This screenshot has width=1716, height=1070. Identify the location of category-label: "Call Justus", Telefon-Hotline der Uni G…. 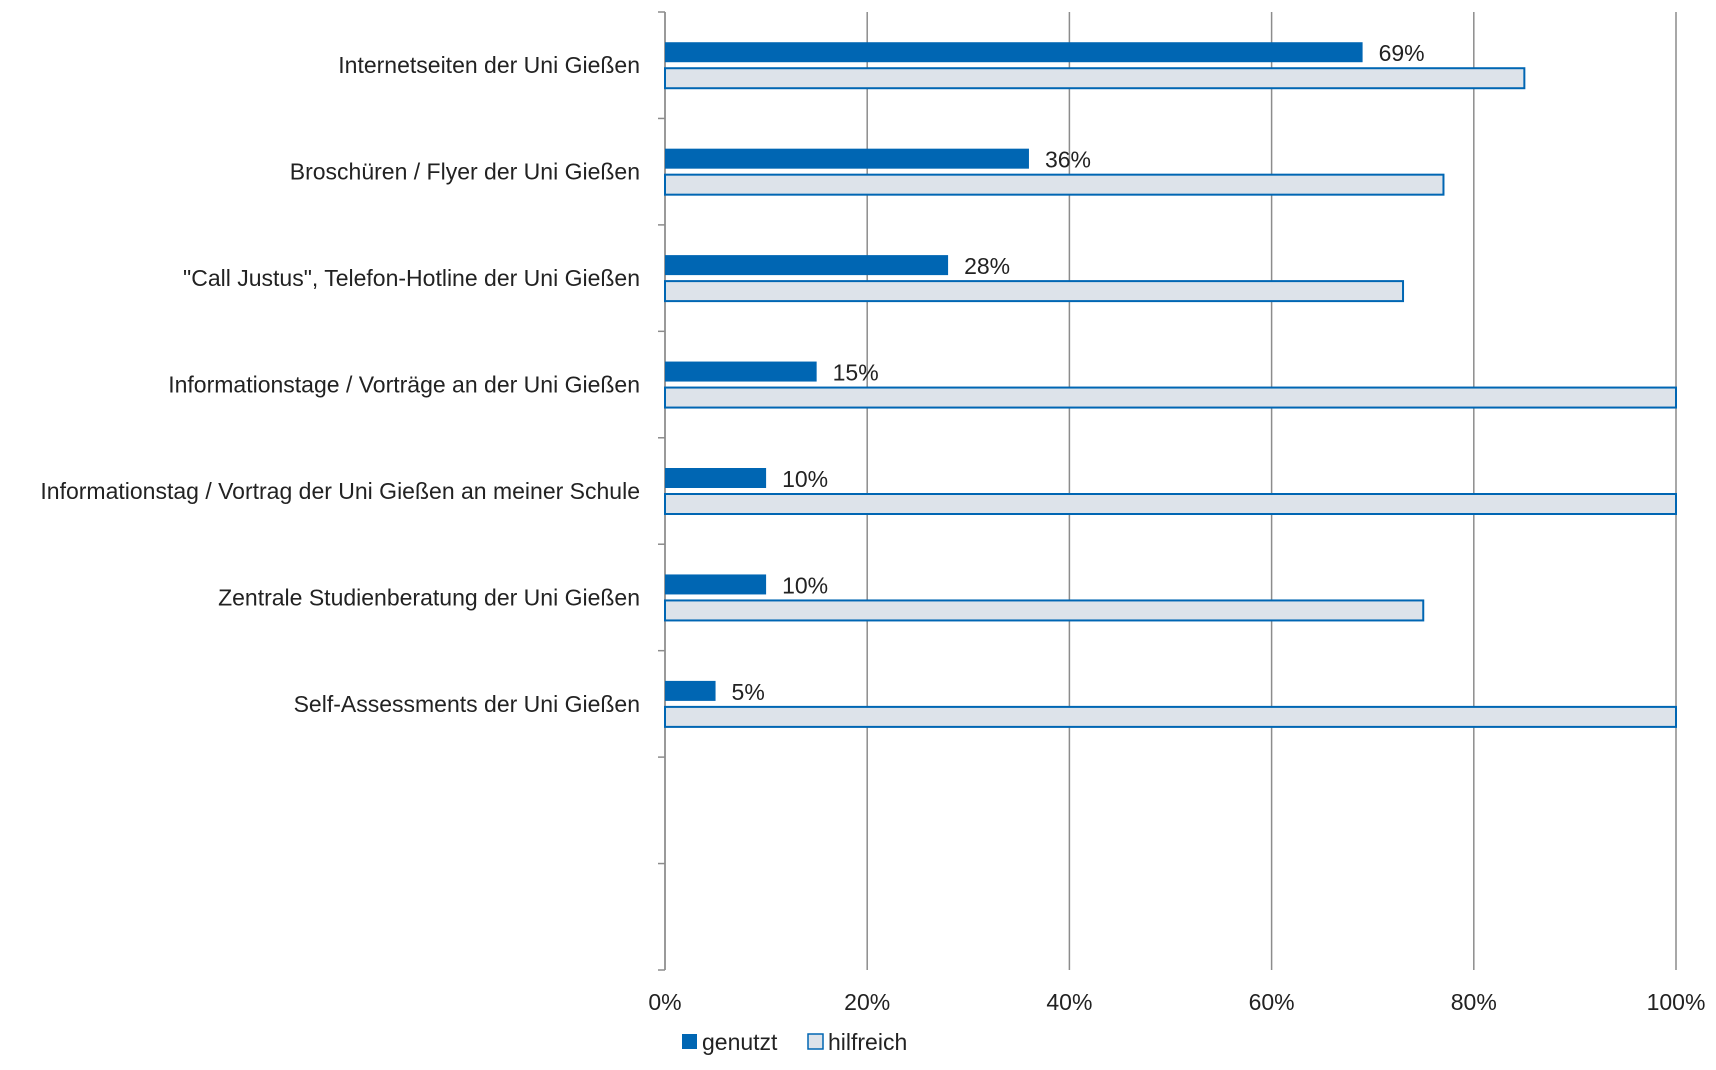
(411, 278).